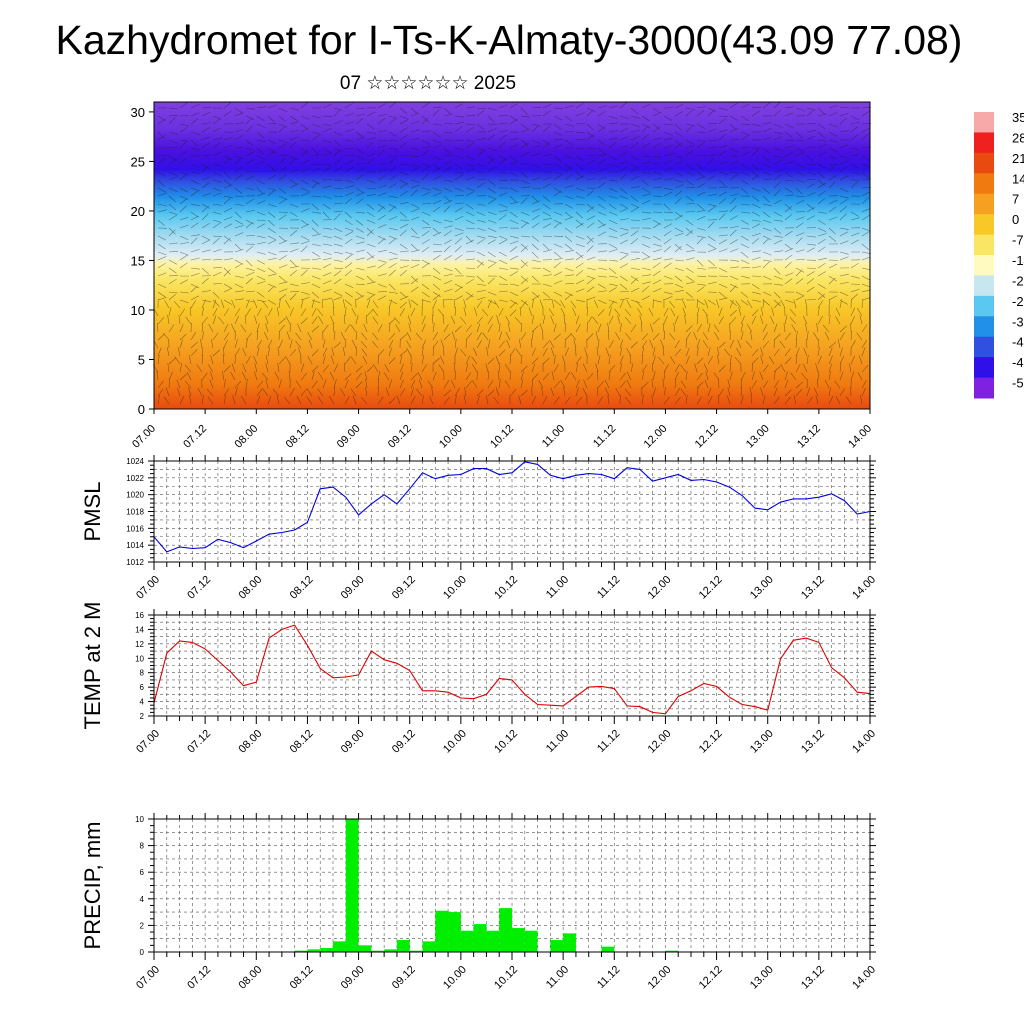 The image size is (1024, 1024). I want to click on y-tick-label: 1024, so click(135, 461).